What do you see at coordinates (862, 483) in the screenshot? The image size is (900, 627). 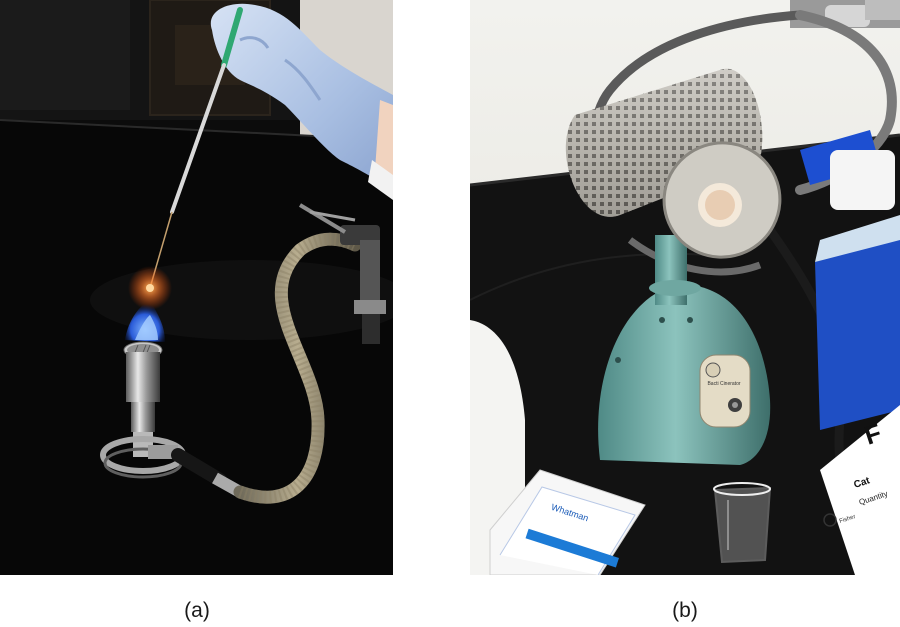 I see `fisher-cat-text: Cat` at bounding box center [862, 483].